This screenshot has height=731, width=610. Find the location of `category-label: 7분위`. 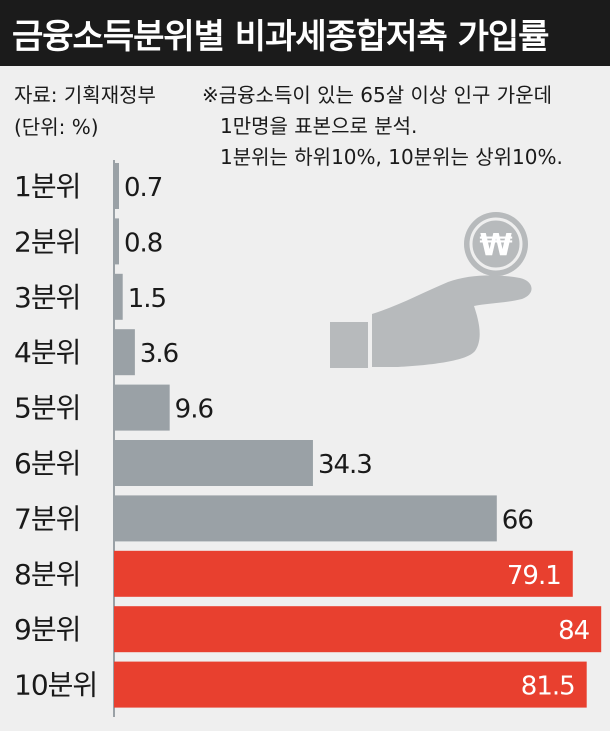

category-label: 7분위 is located at coordinates (47, 518).